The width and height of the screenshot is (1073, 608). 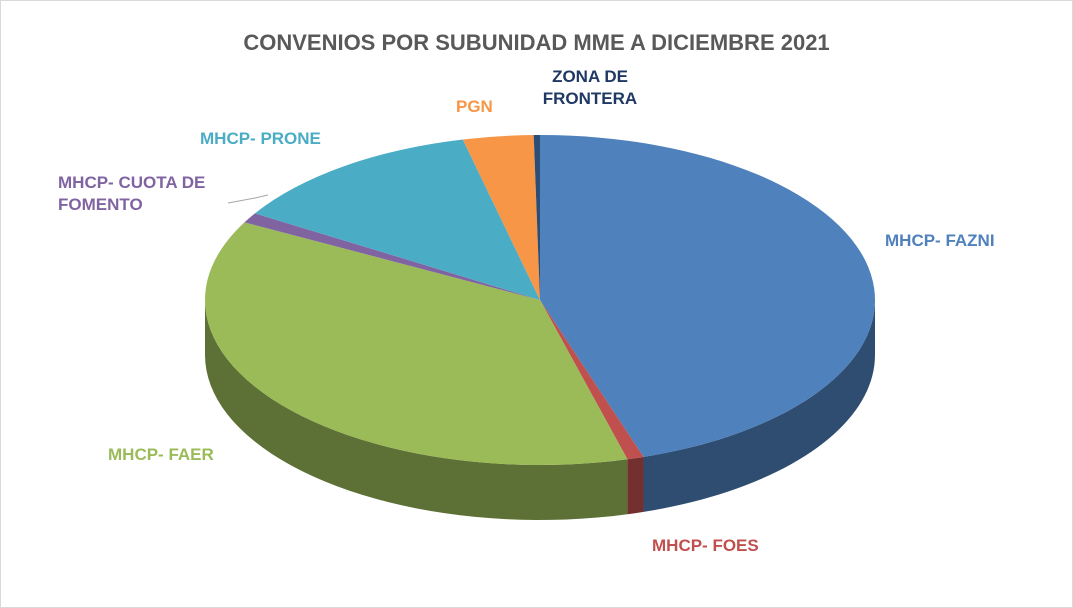 I want to click on leader-line, so click(x=248, y=199).